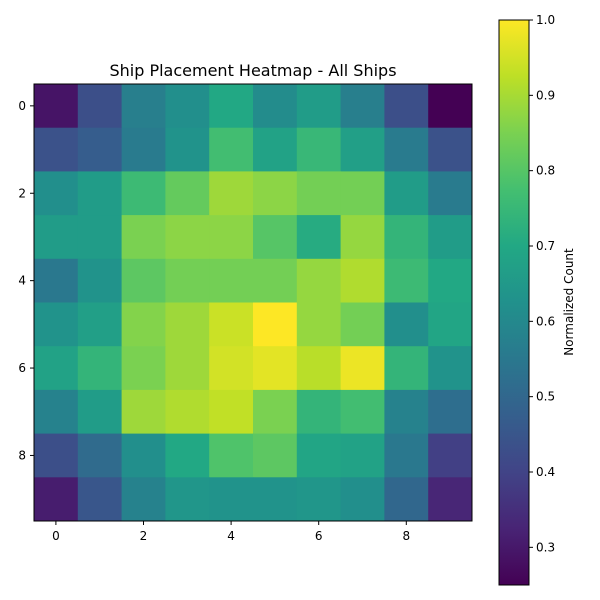  What do you see at coordinates (231, 536) in the screenshot?
I see `x-tick-label: 4` at bounding box center [231, 536].